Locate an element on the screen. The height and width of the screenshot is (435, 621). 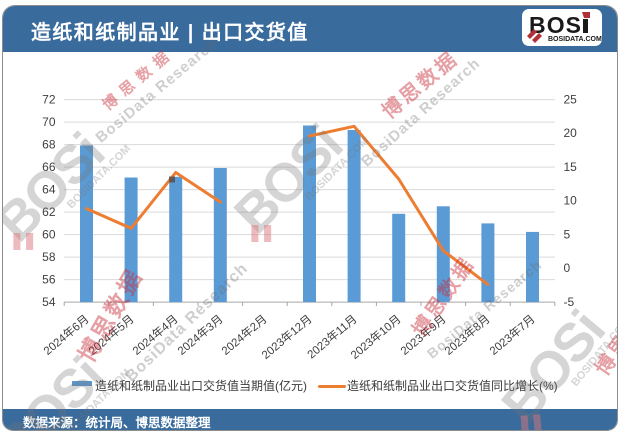
svg-text: 58 is located at coordinates (49, 257).